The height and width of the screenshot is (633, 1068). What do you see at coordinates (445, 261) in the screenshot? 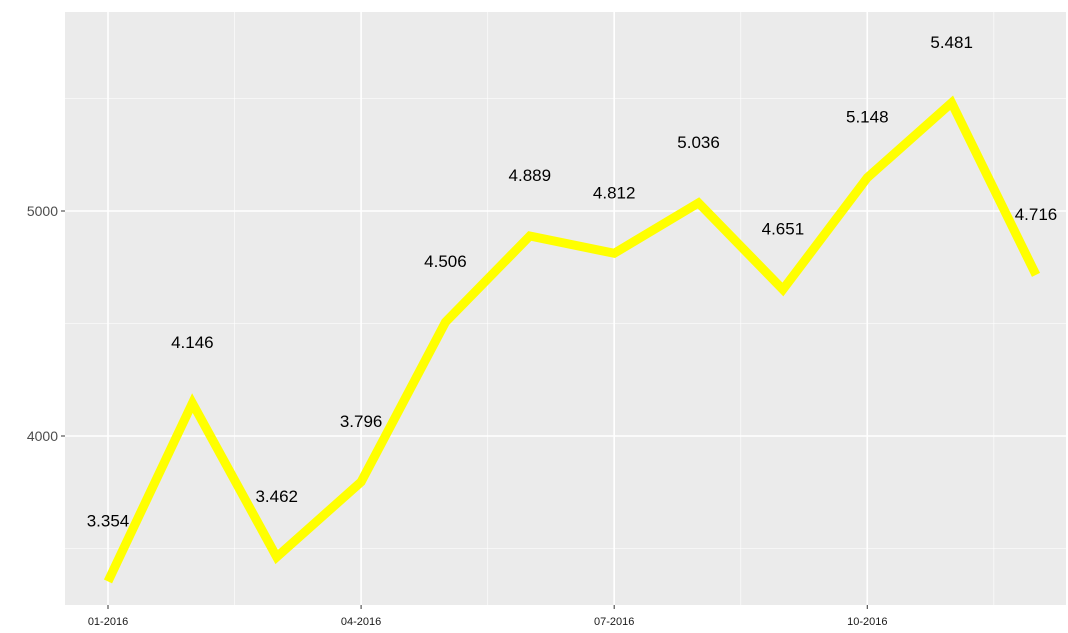
I see `data-label: 4.506` at bounding box center [445, 261].